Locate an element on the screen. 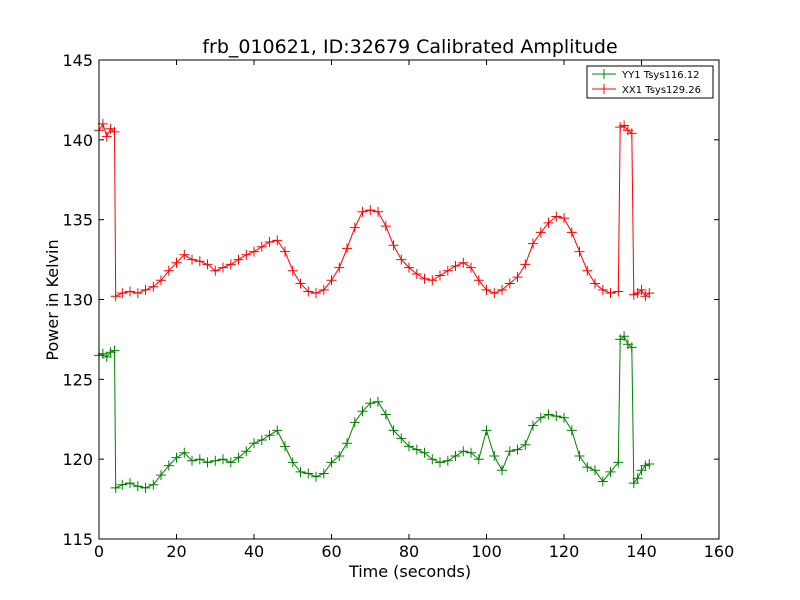 This screenshot has height=600, width=800. x-tick-label: 0 is located at coordinates (99, 551).